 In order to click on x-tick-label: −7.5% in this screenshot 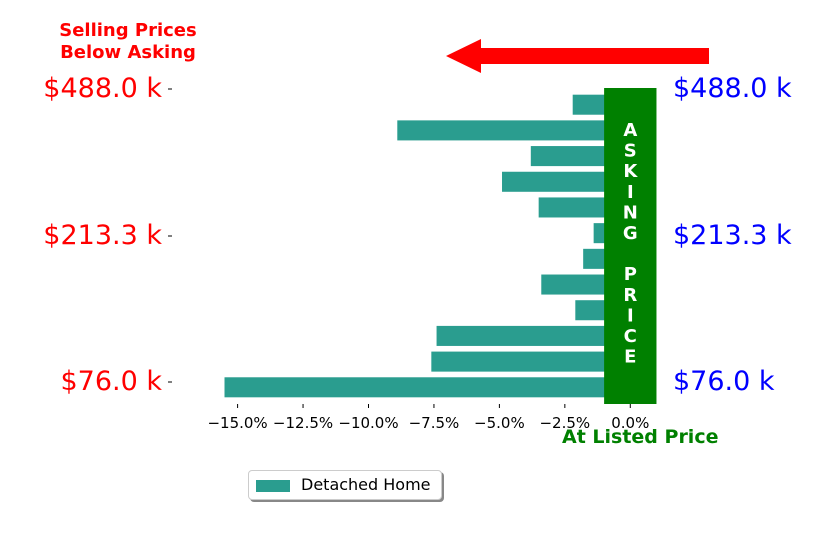, I will do `click(434, 423)`.